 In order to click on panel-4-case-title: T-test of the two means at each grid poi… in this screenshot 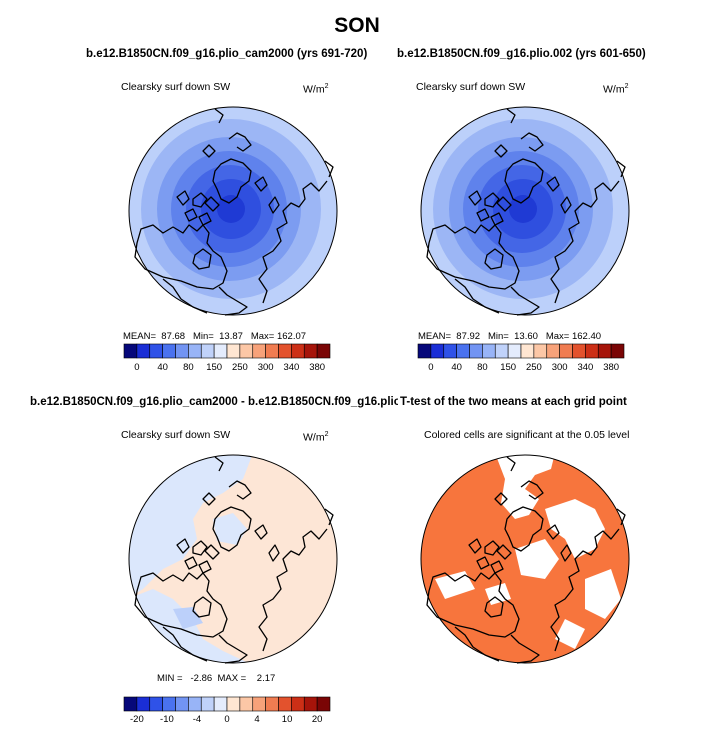, I will do `click(512, 402)`.